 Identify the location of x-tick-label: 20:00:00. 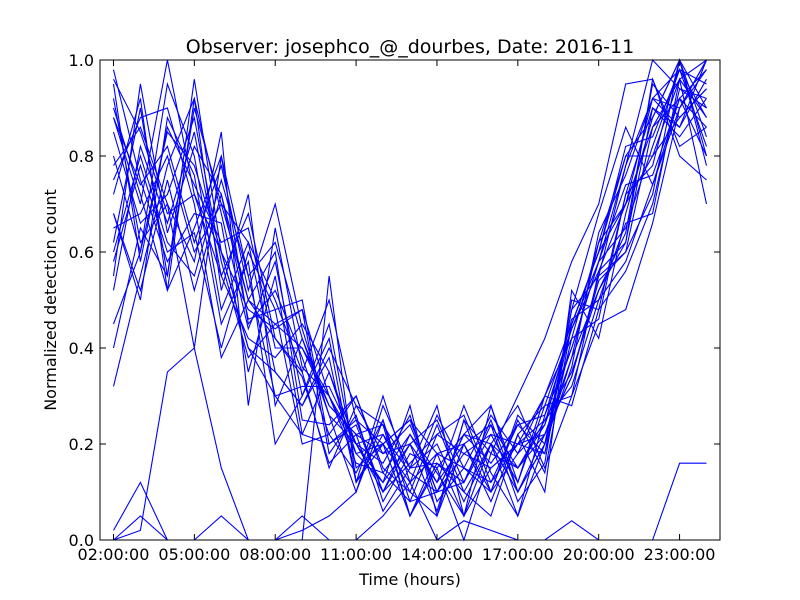
(599, 554).